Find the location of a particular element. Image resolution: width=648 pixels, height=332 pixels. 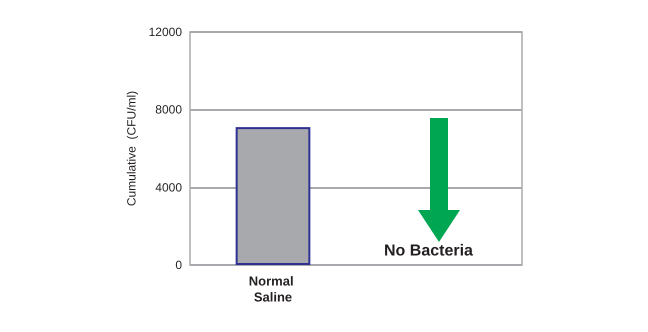

y-tick-label: 4000 is located at coordinates (168, 187).